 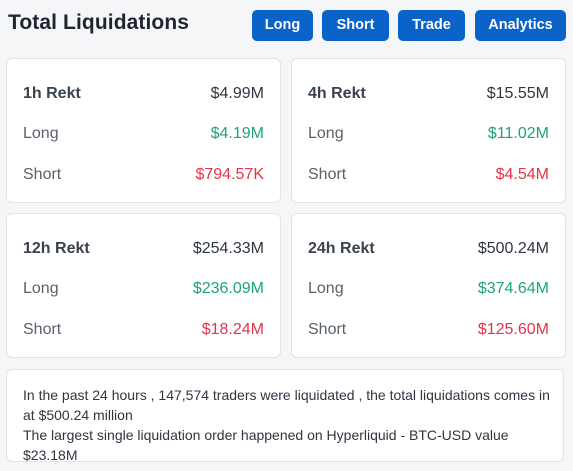 I want to click on period-label: 1h Rekt, so click(x=52, y=93).